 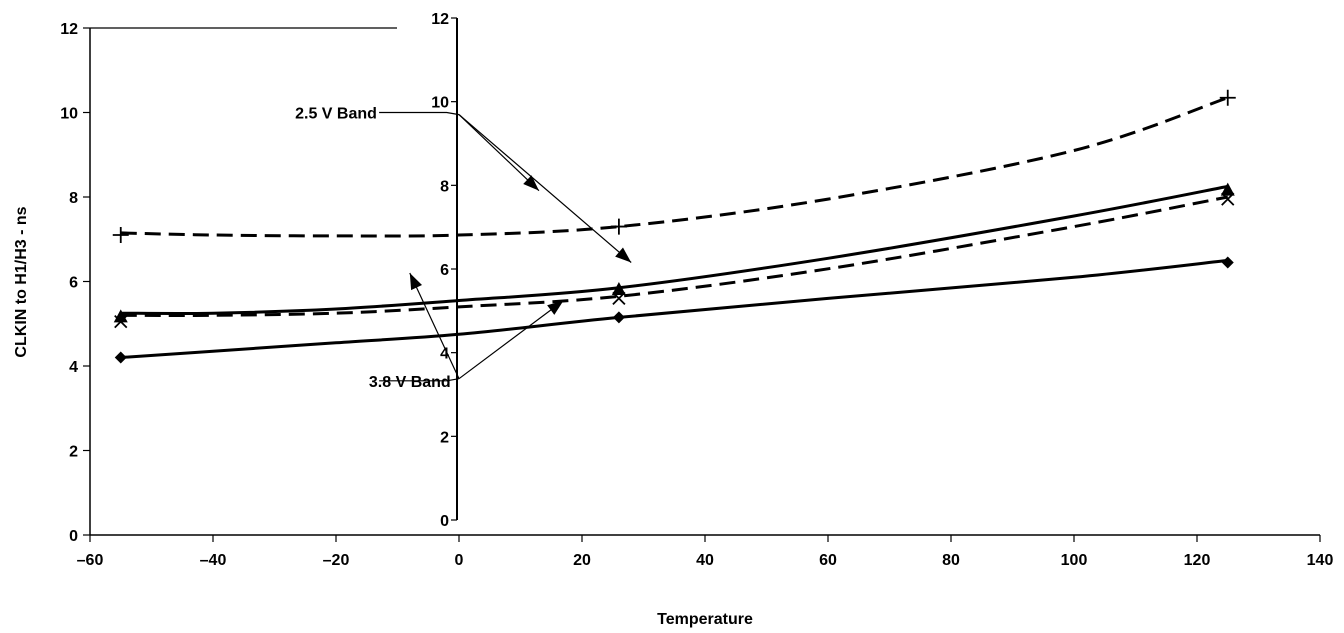 I want to click on inner-y-tick-label: 12, so click(x=440, y=19).